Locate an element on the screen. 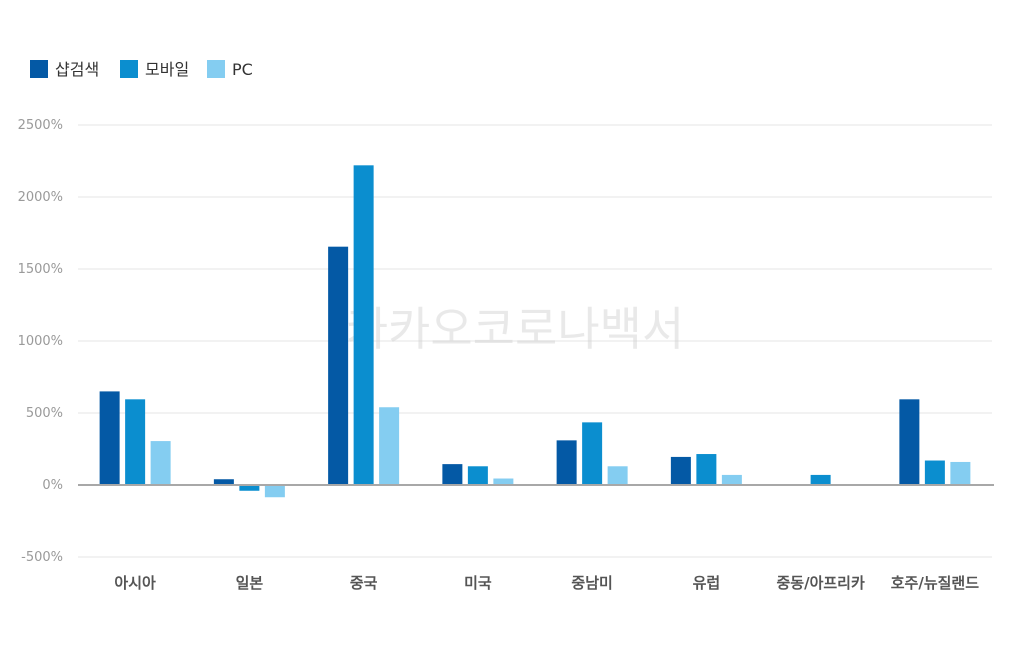 Image resolution: width=1024 pixels, height=653 pixels. y-tick-label: 500% is located at coordinates (44, 413).